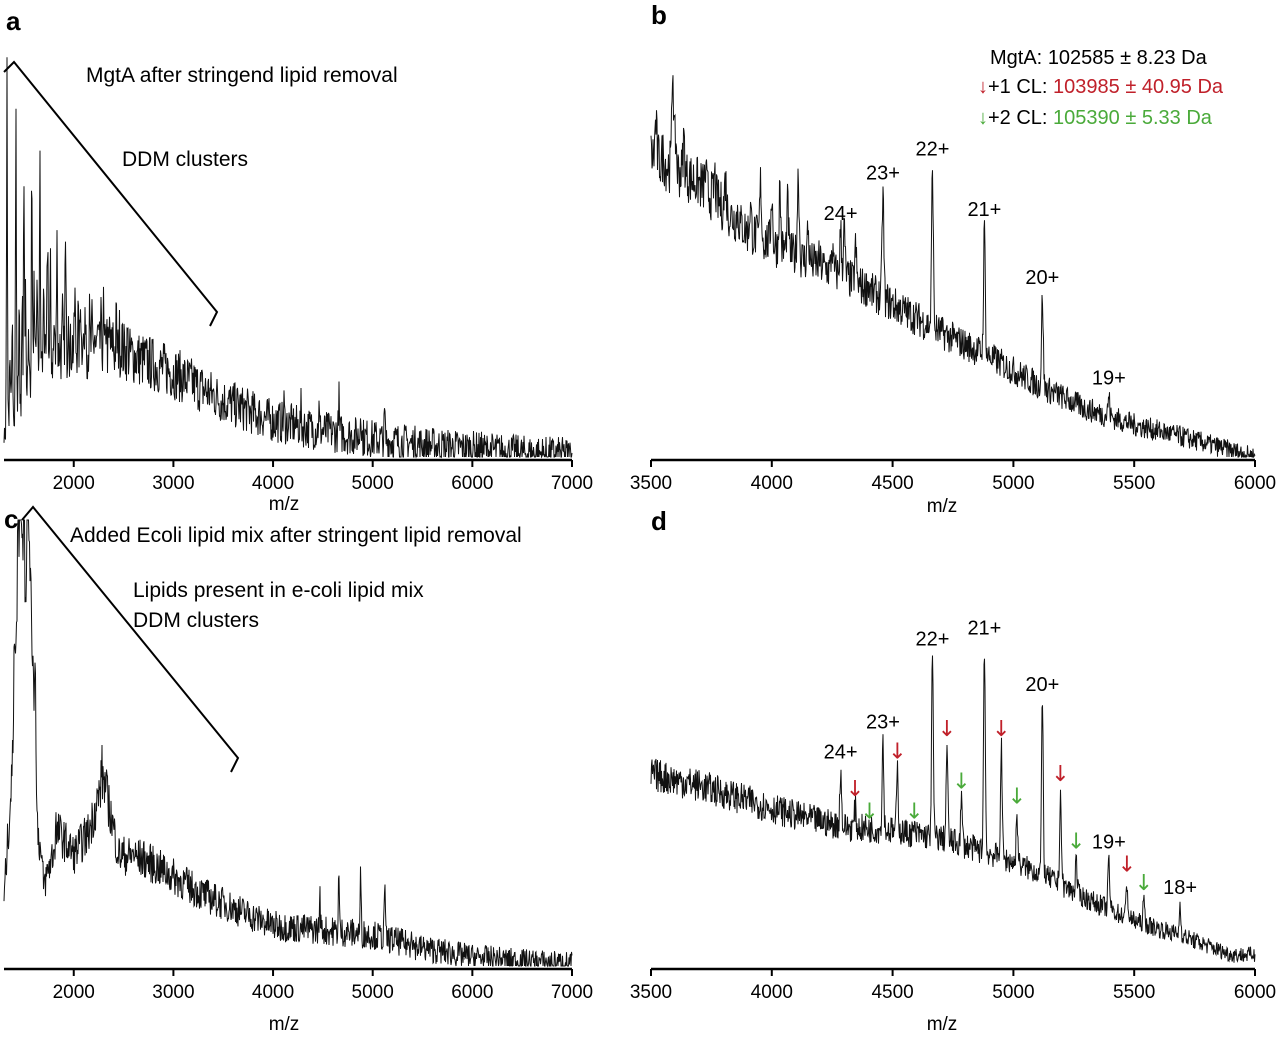 This screenshot has width=1280, height=1039. Describe the element at coordinates (883, 174) in the screenshot. I see `panel-b-charge-label: 23+` at that location.